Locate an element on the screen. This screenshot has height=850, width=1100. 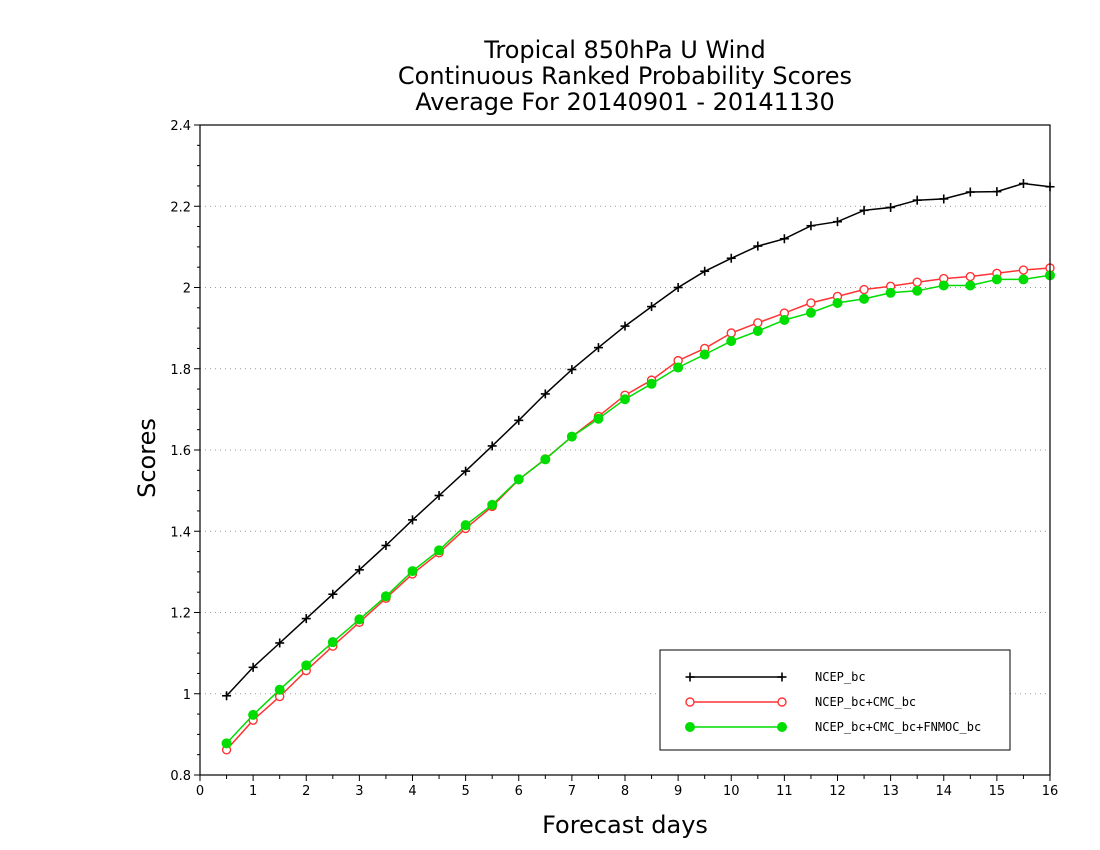
x-axis-label: Forecast days is located at coordinates (625, 825).